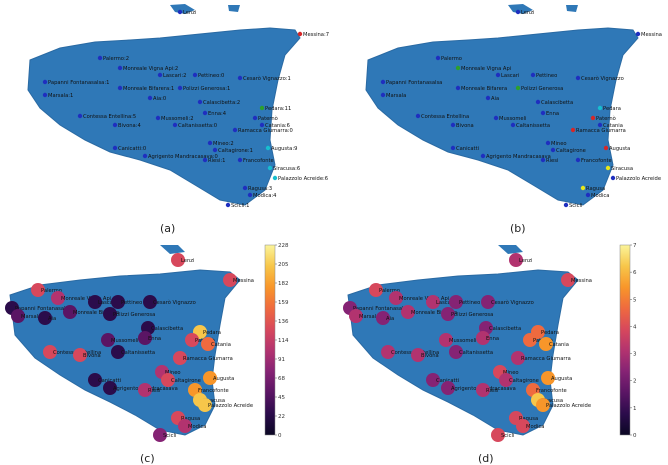 Image resolution: width=668 pixels, height=465 pixels. What do you see at coordinates (216, 344) in the screenshot?
I see `node-catania: Catania` at bounding box center [216, 344].